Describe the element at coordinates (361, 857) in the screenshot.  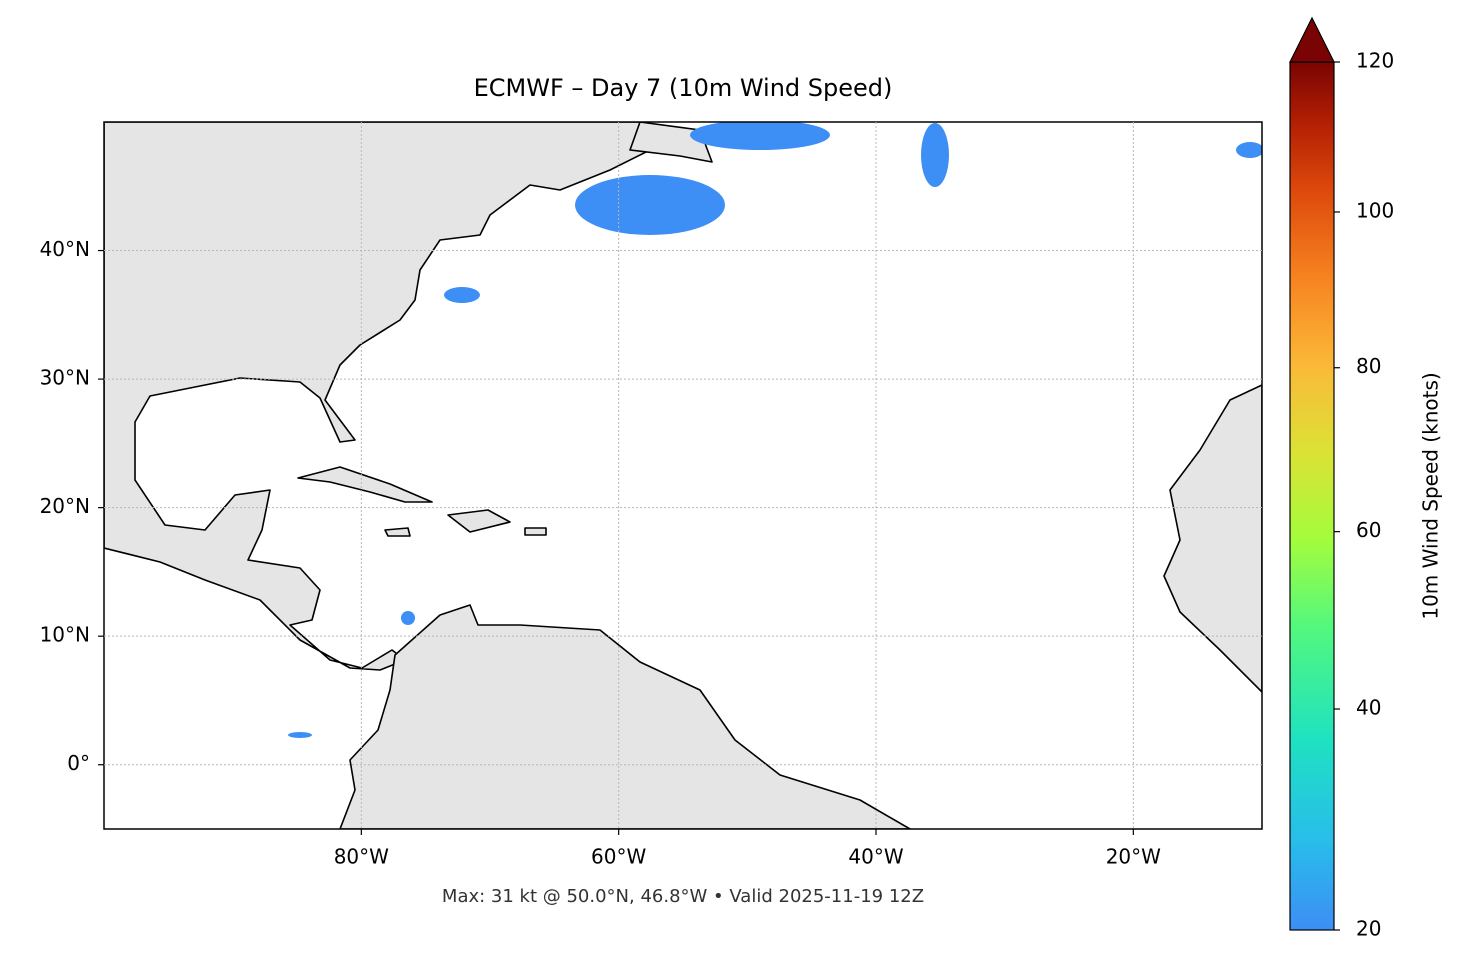
I see `x-tick-label: 80°W` at that location.